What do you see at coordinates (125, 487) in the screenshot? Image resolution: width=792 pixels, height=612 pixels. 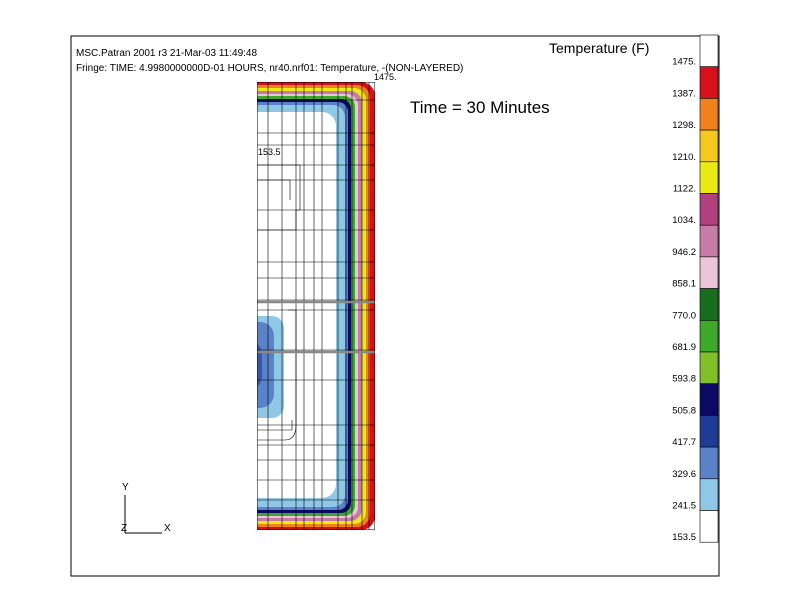 I see `triad-label: Y` at bounding box center [125, 487].